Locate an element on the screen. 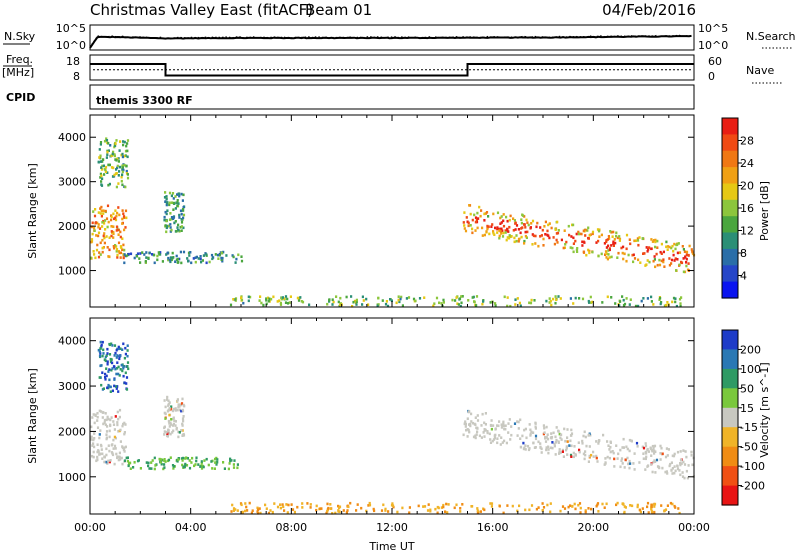 The height and width of the screenshot is (554, 800). nsearch-curve is located at coordinates (390, 41).